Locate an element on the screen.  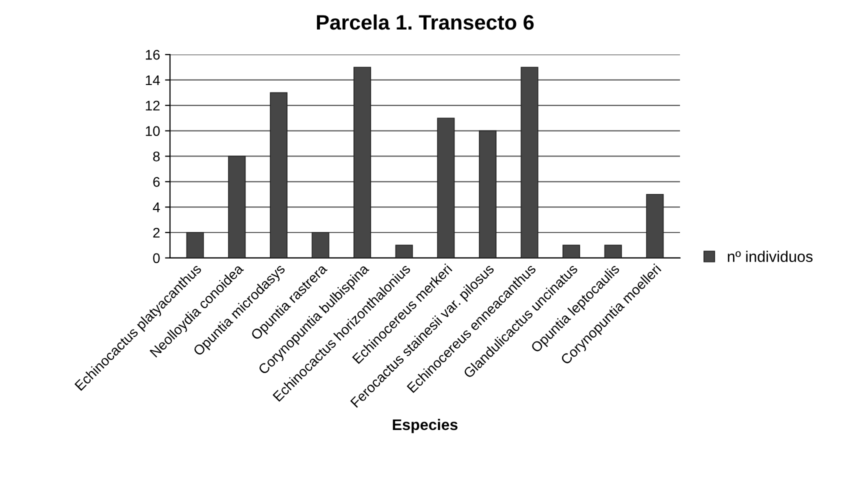
y-tick-label: 6 is located at coordinates (156, 181).